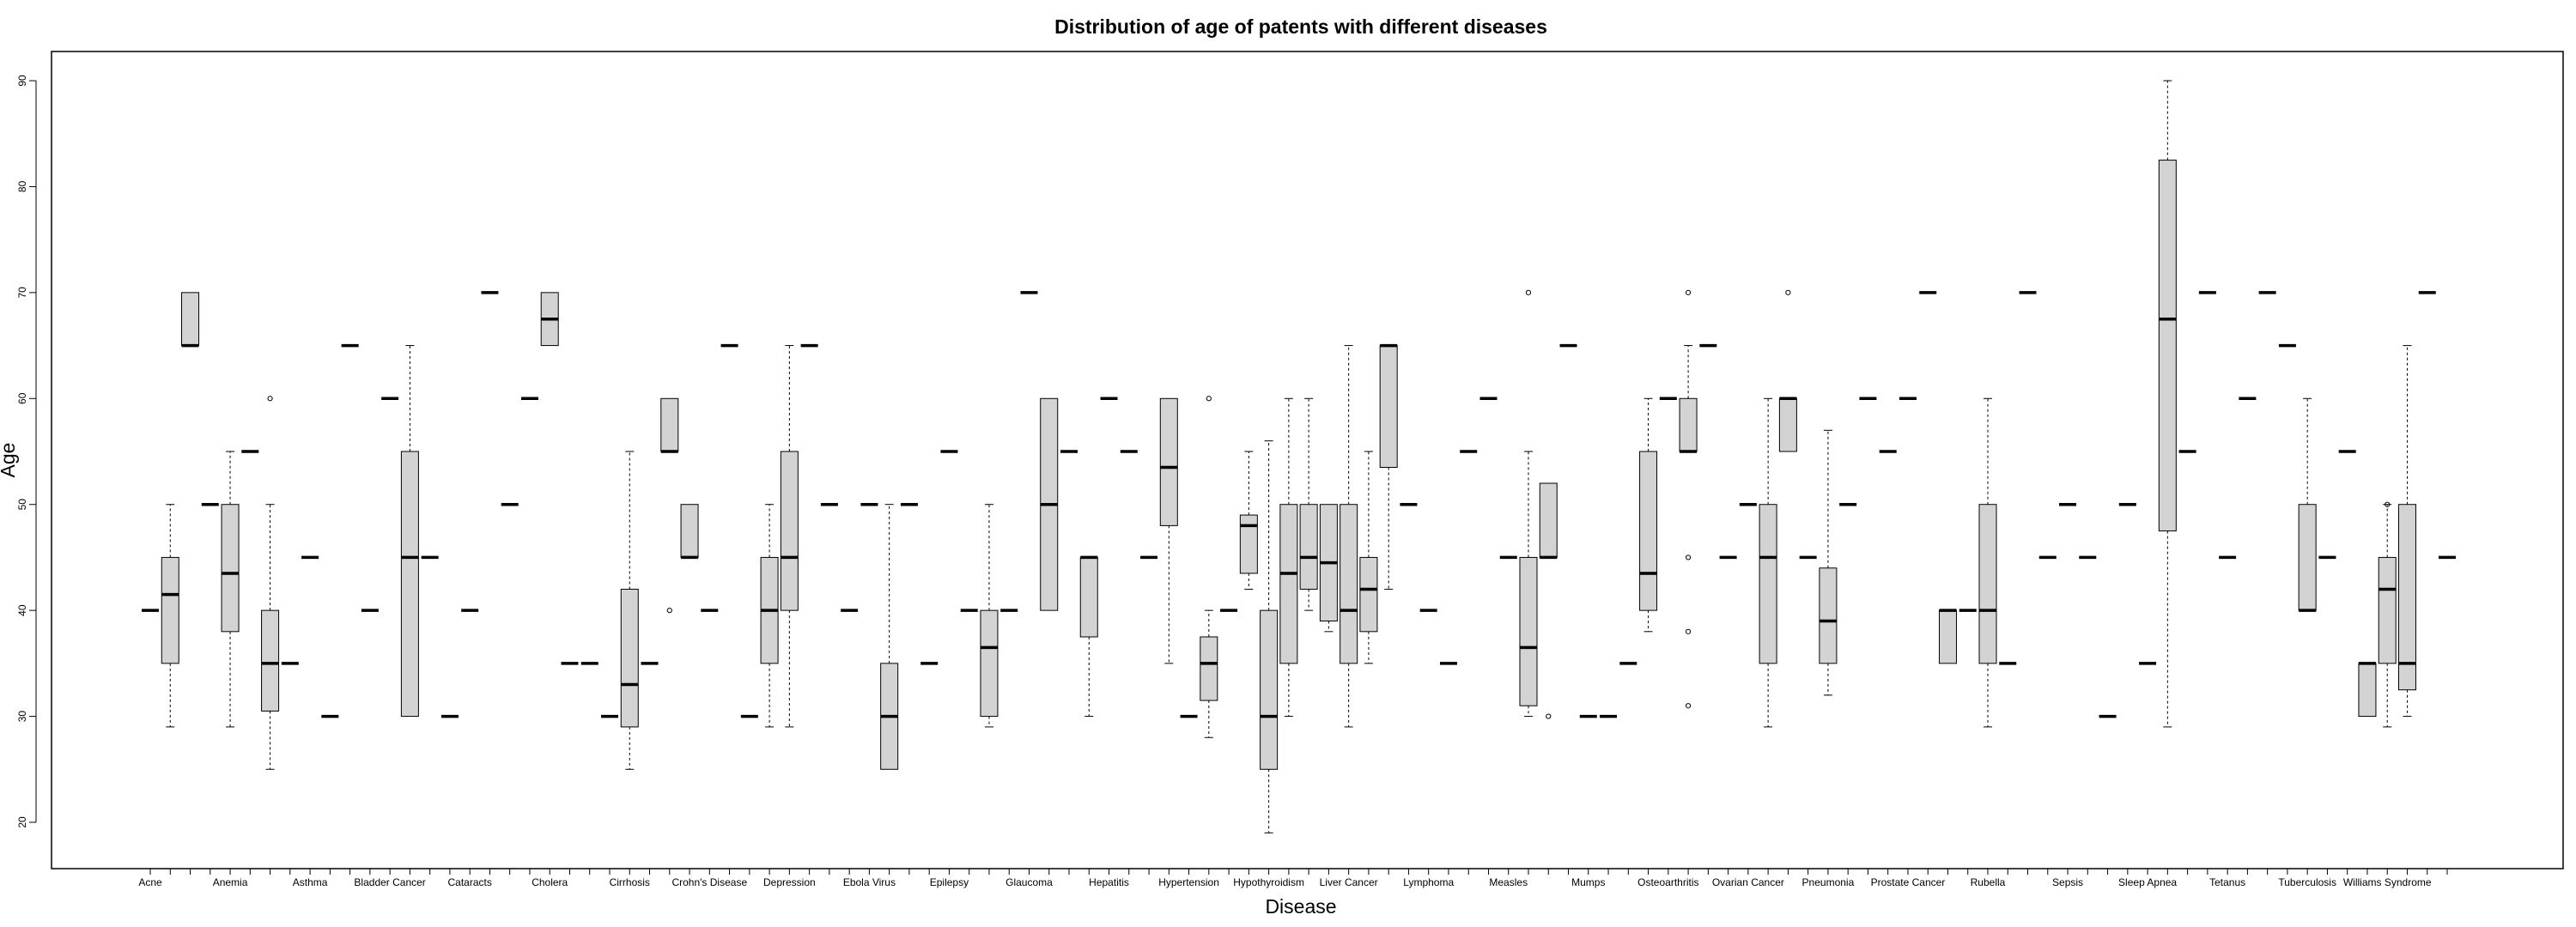 The image size is (2576, 927). What do you see at coordinates (1588, 882) in the screenshot?
I see `x-tick-label: Mumps` at bounding box center [1588, 882].